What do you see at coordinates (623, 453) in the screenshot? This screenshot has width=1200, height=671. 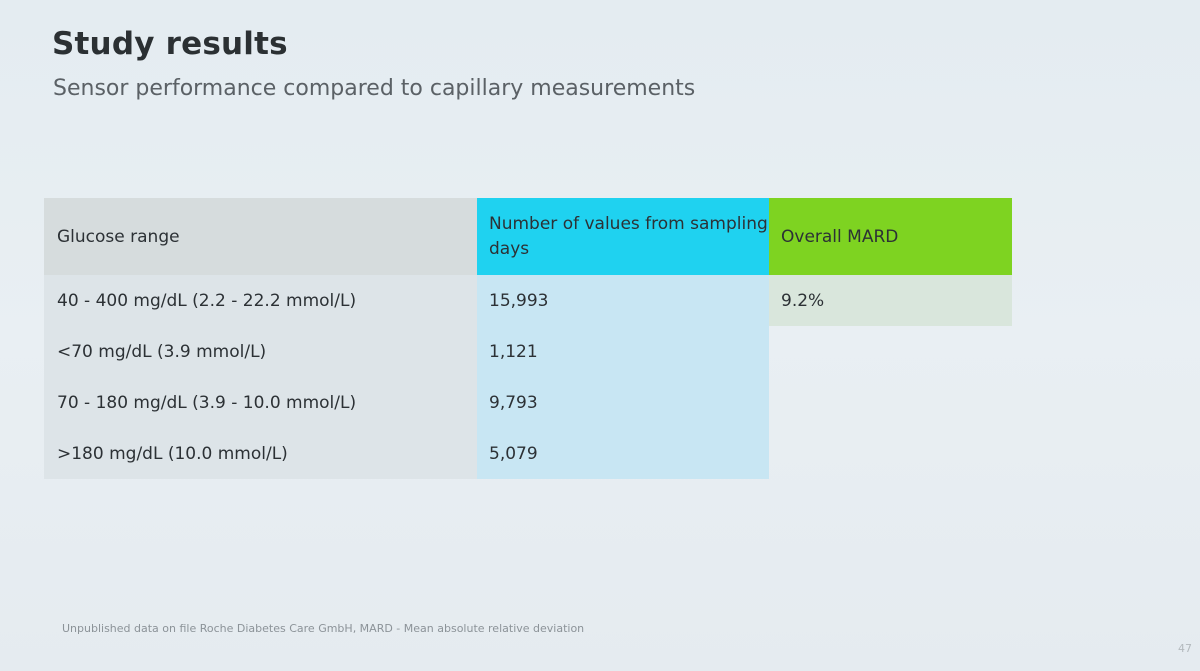 I see `row-values: 5,079` at bounding box center [623, 453].